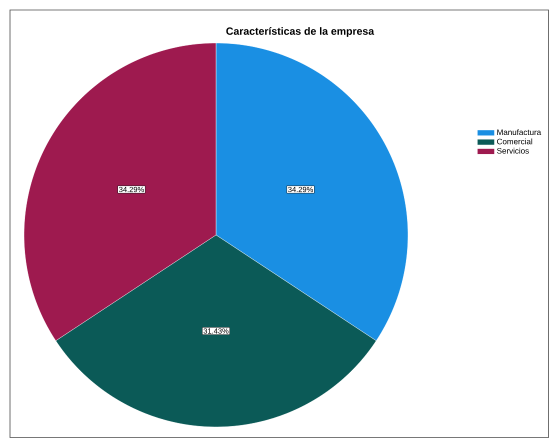 Image resolution: width=559 pixels, height=438 pixels. What do you see at coordinates (300, 32) in the screenshot?
I see `chart-title: Características de la empresa` at bounding box center [300, 32].